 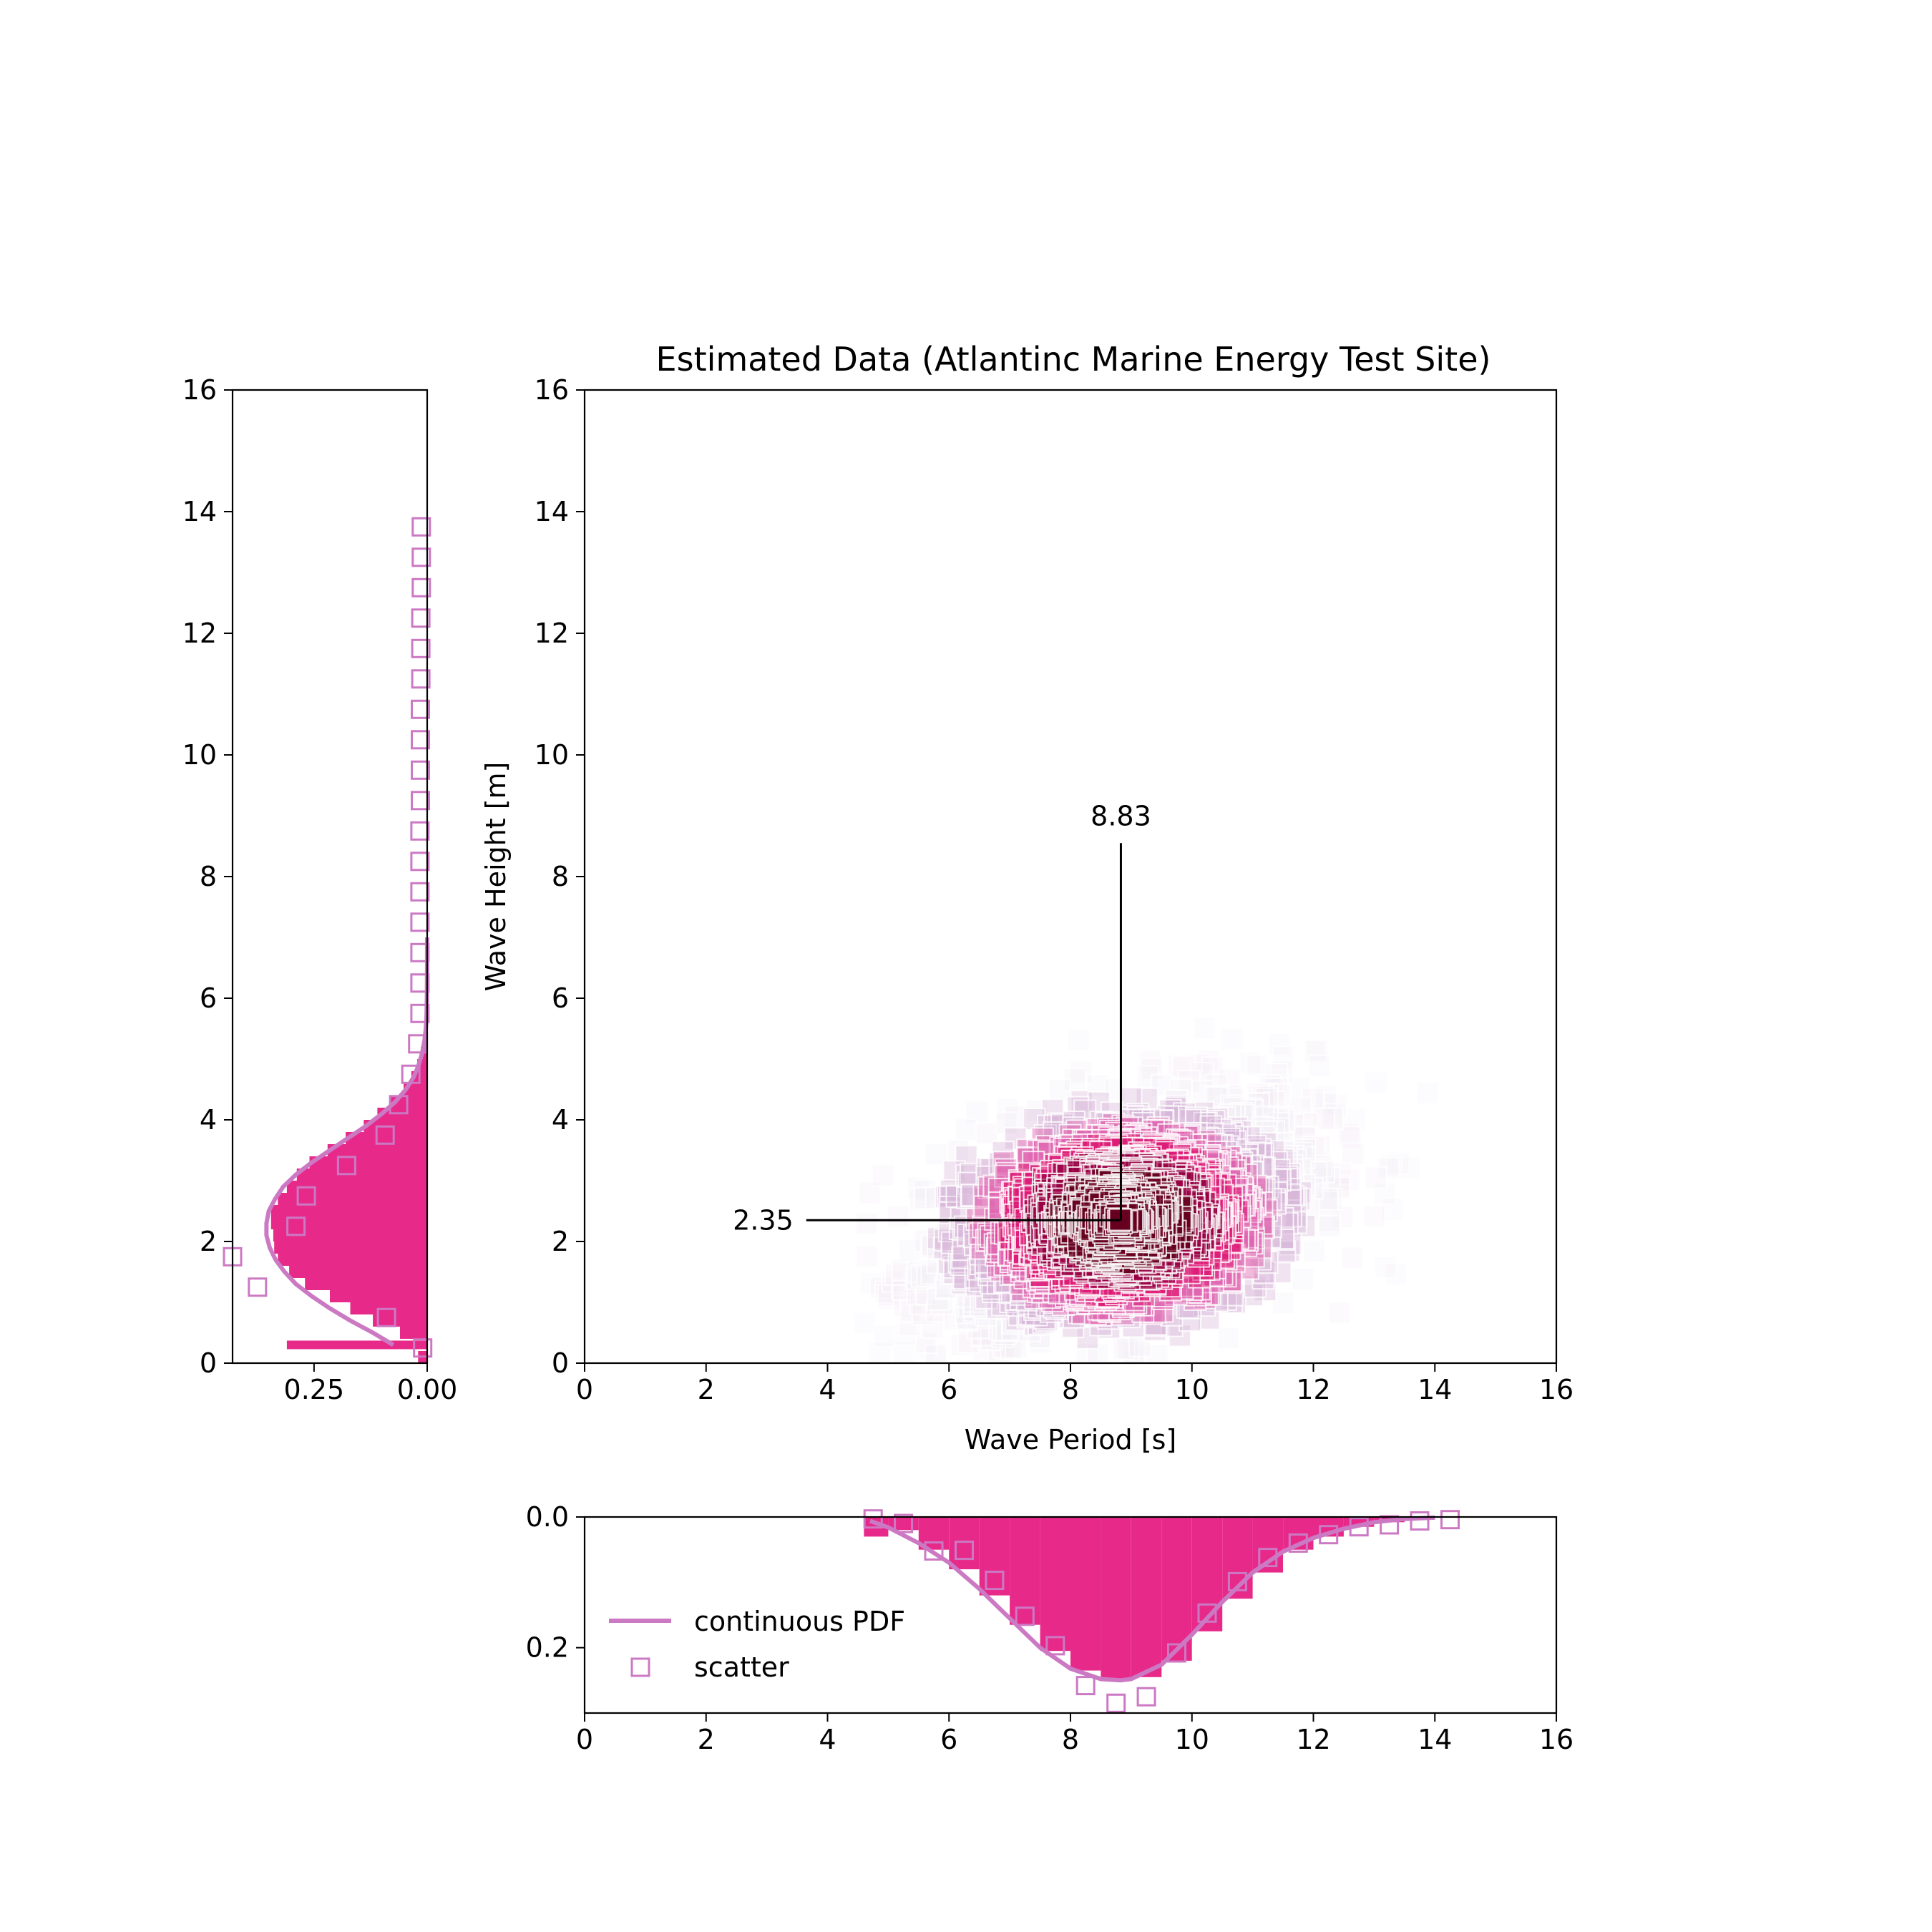 I want to click on y-tick-label: 0, so click(x=560, y=1363).